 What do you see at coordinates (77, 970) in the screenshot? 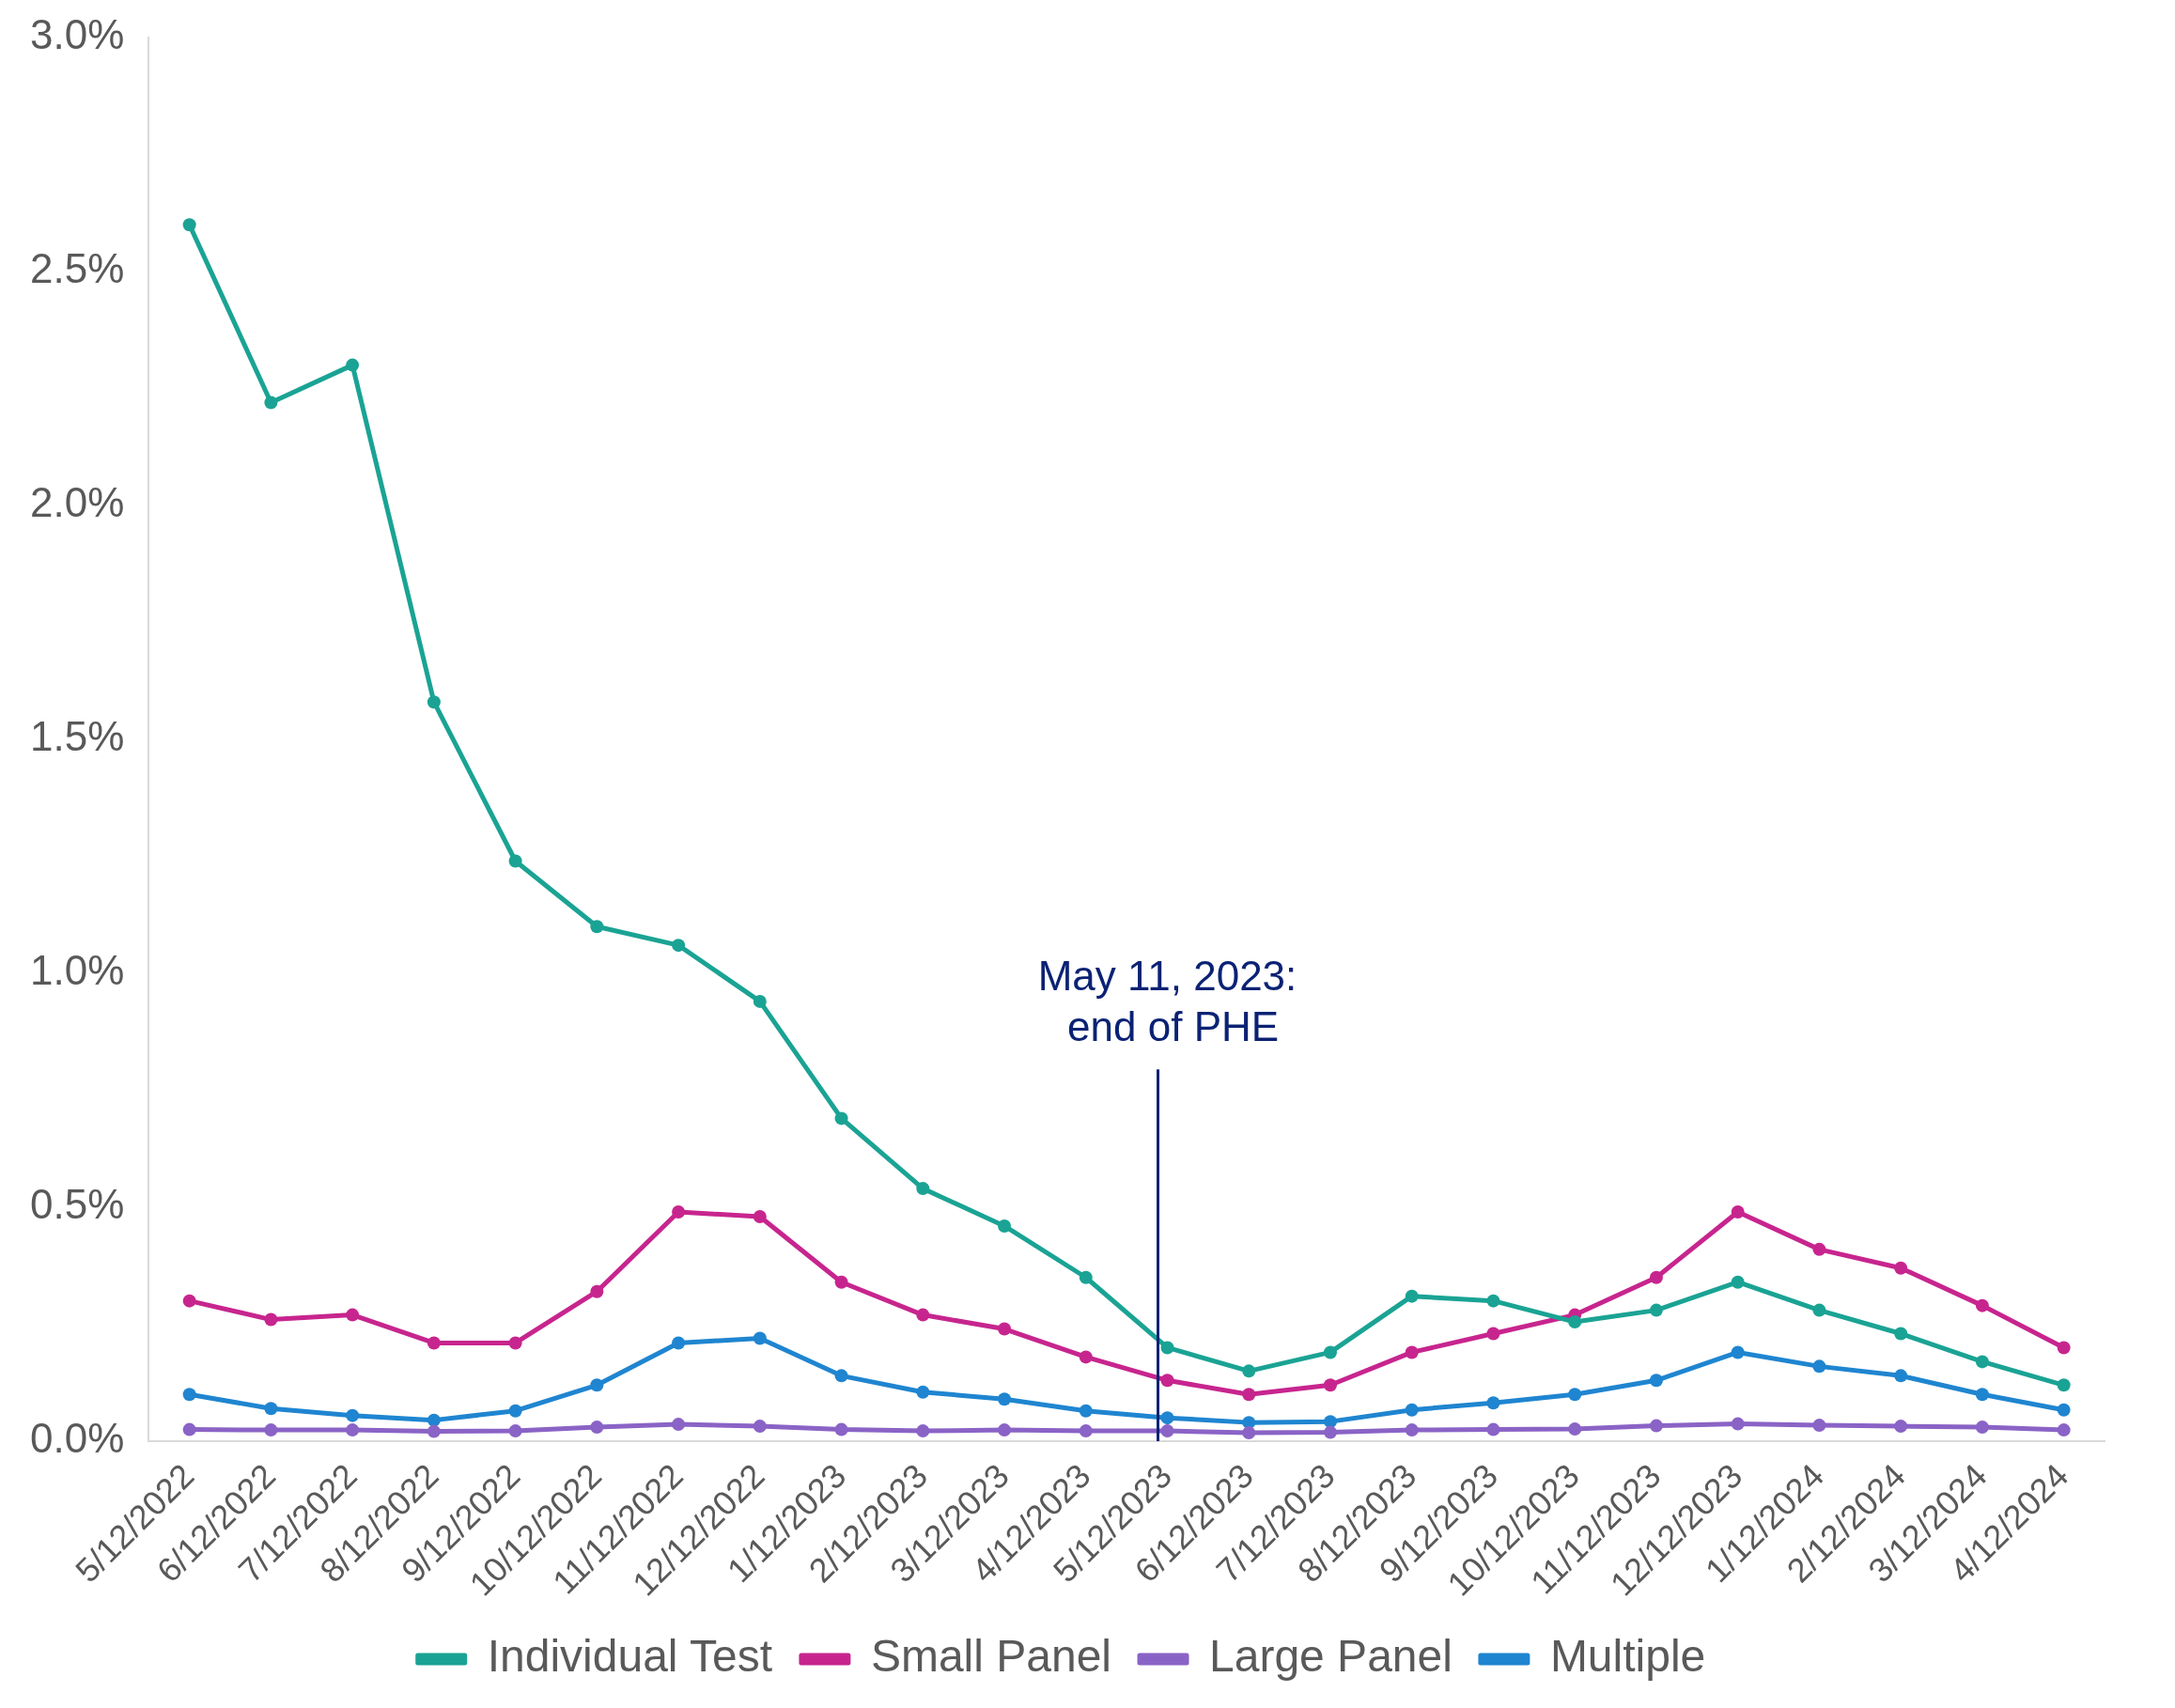
I see `y-tick-label: 1.0%` at bounding box center [77, 970].